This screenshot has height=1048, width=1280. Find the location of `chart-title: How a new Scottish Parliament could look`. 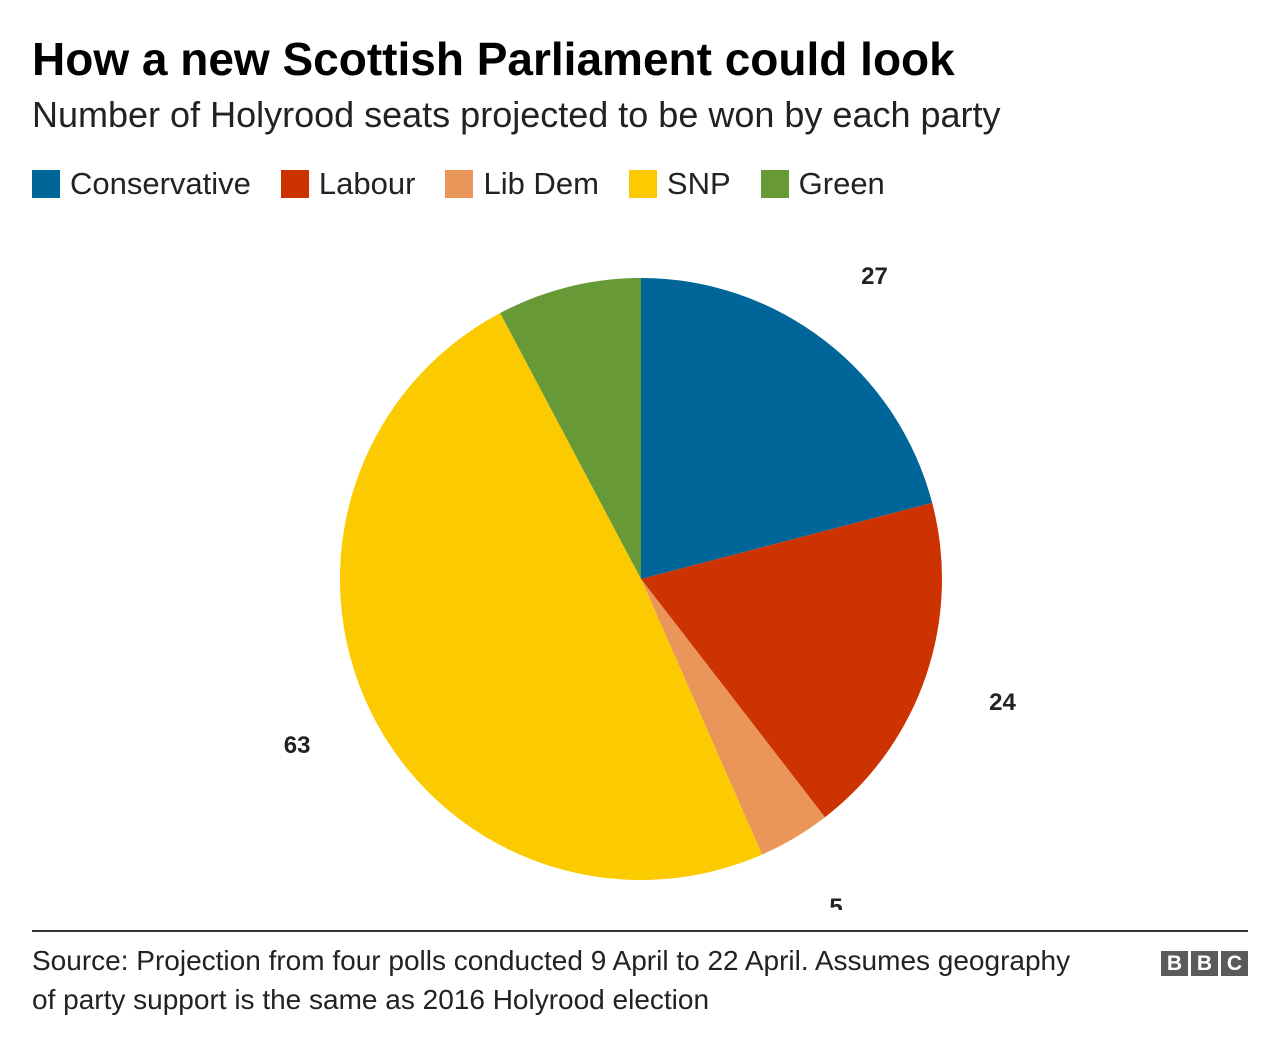

chart-title: How a new Scottish Parliament could look is located at coordinates (493, 59).